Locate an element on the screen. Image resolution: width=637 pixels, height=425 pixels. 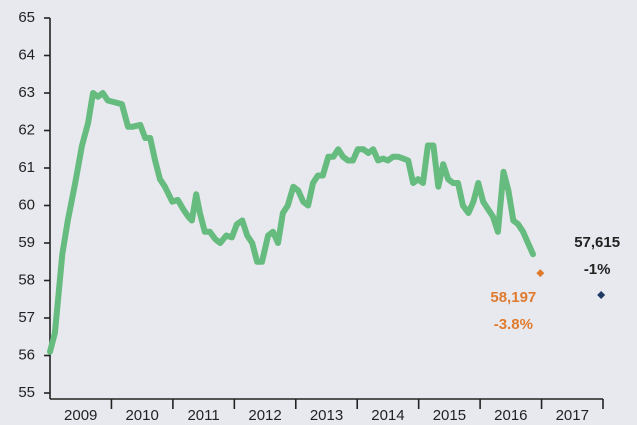
y-tick-label: 61 is located at coordinates (26, 167).